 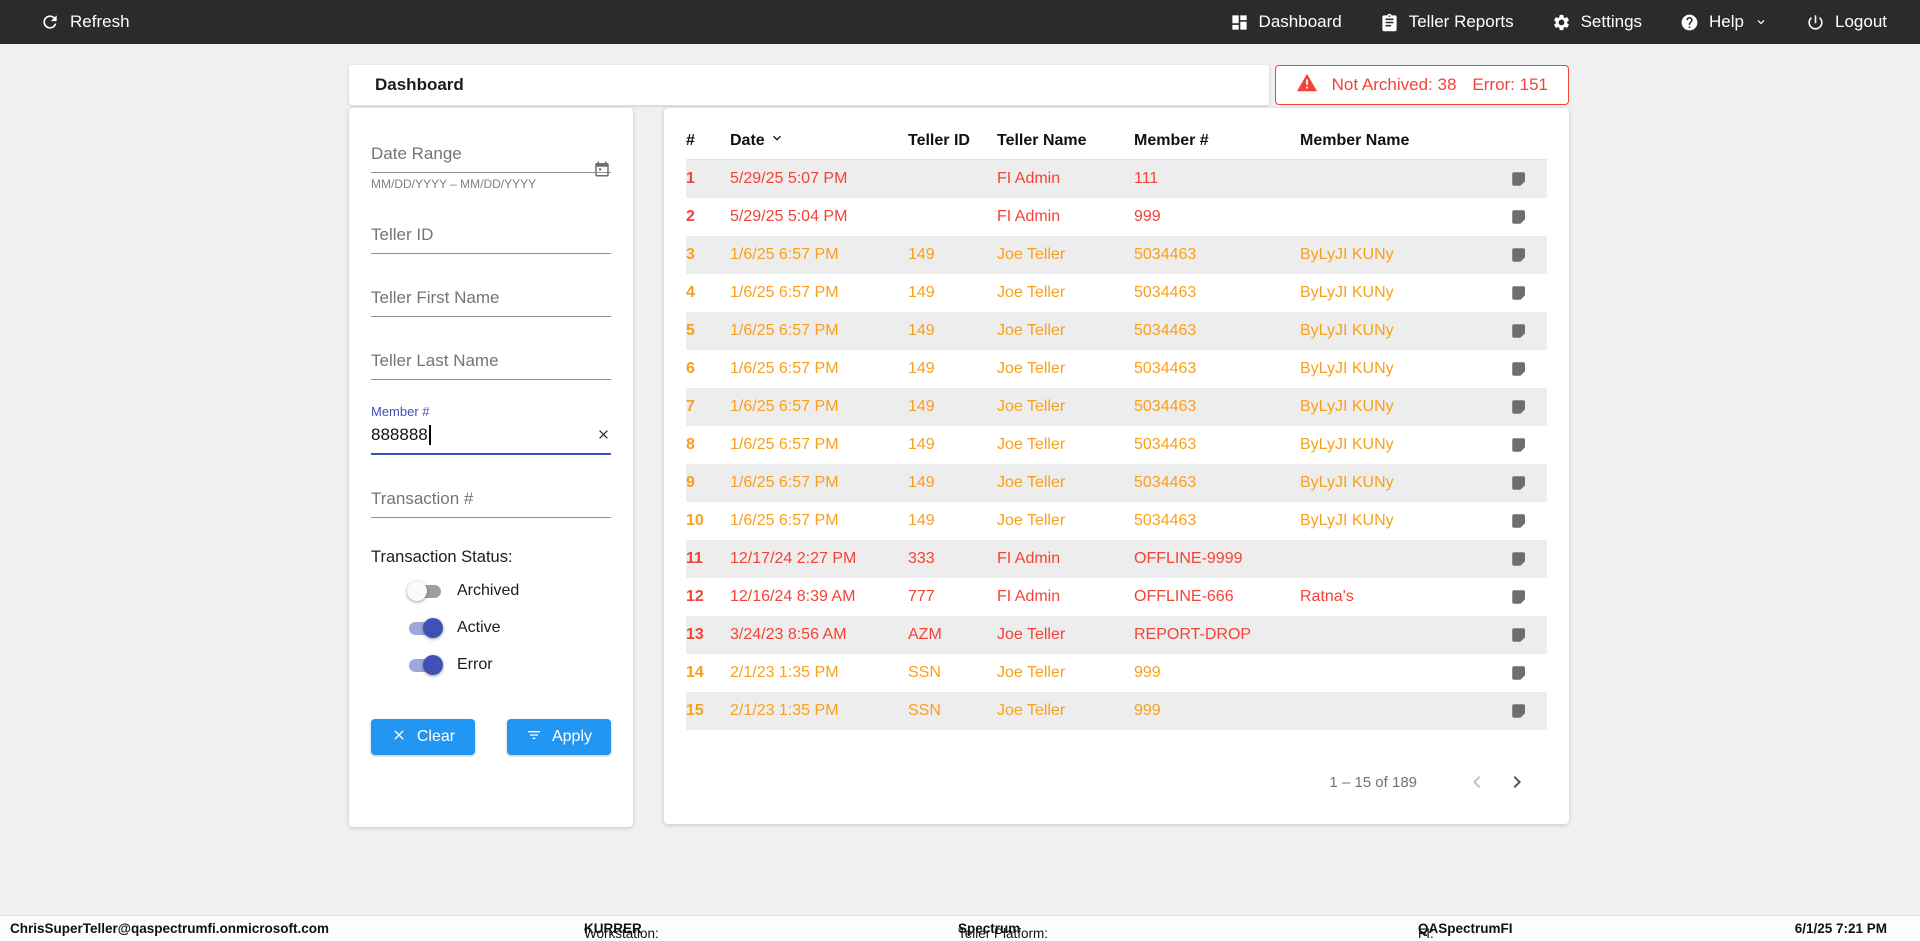 What do you see at coordinates (1116, 217) in the screenshot?
I see `table-row: 2 5/29/25 5:04 PM FI Admin 999` at bounding box center [1116, 217].